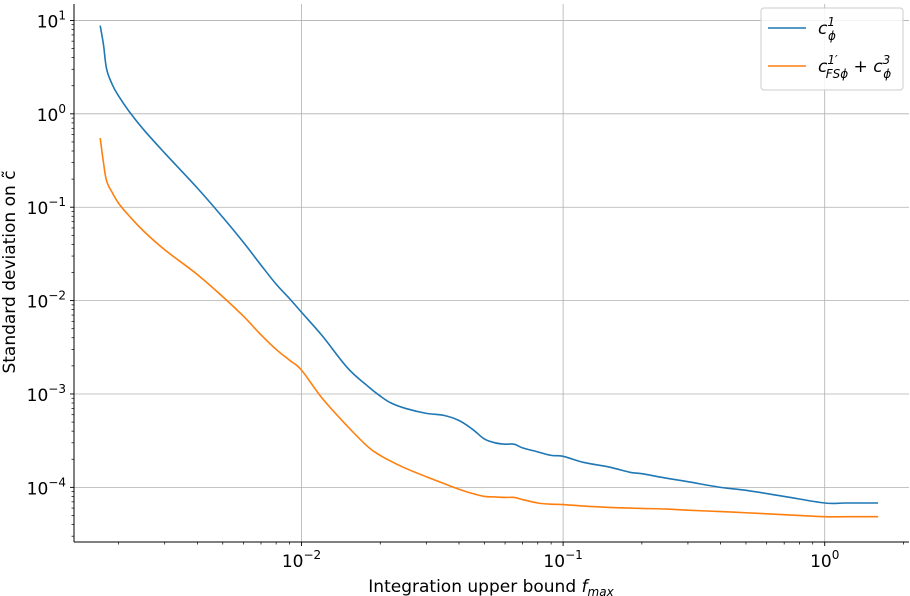 Image resolution: width=910 pixels, height=596 pixels. I want to click on x-tick-label: 10⁻², so click(301, 560).